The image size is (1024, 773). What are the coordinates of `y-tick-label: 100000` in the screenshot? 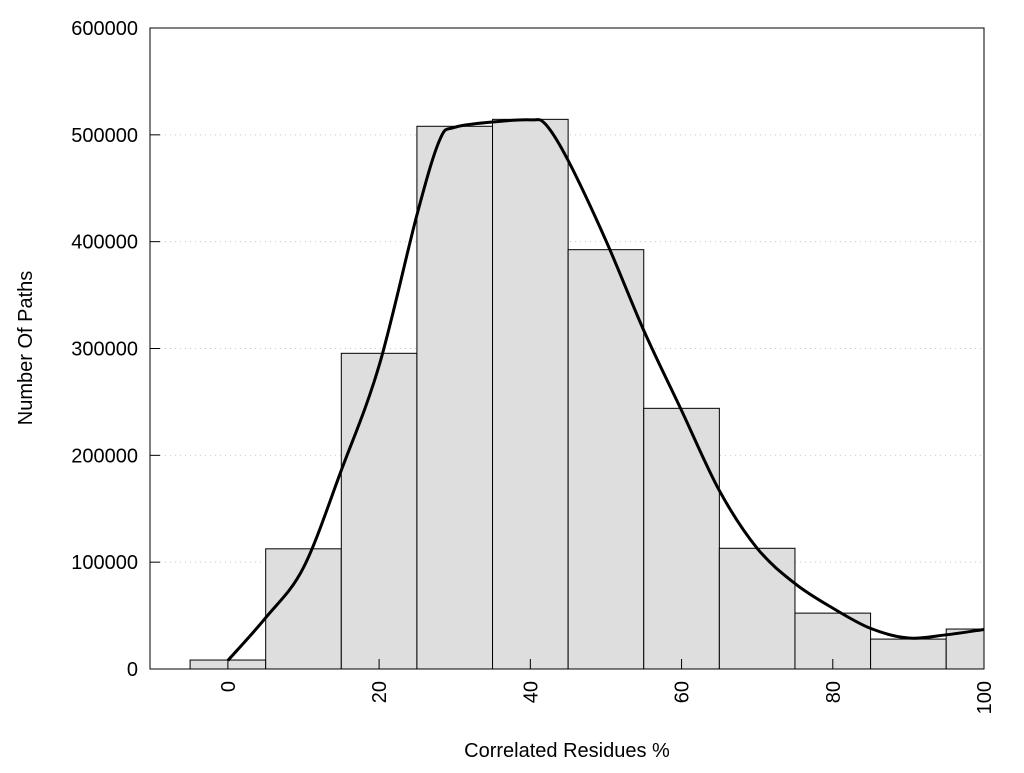 It's located at (104, 563).